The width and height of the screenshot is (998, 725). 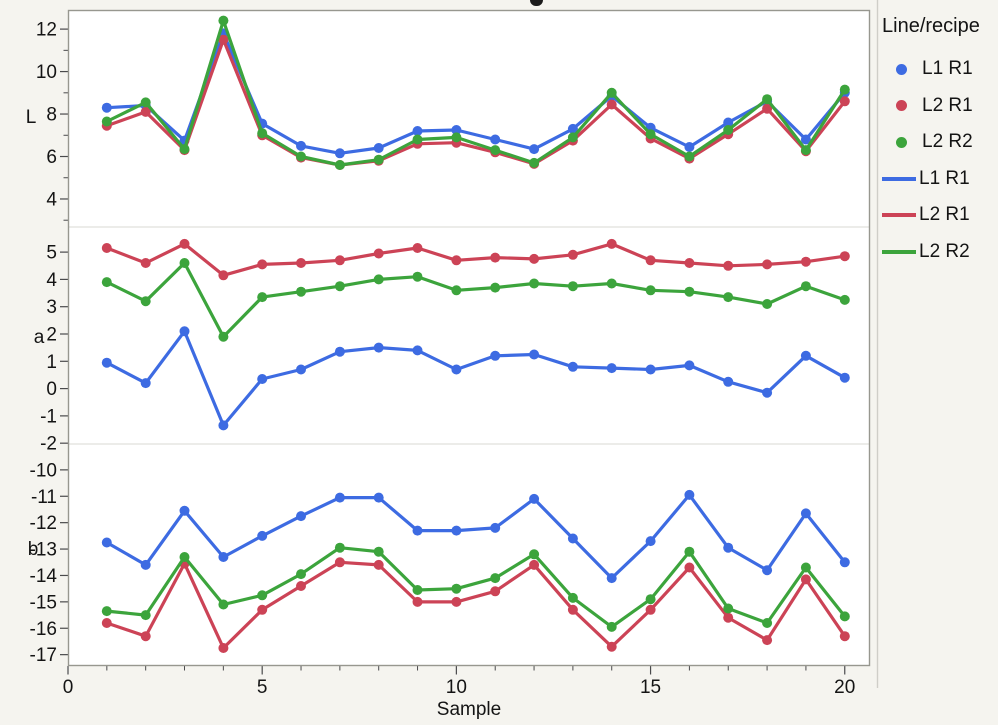 What do you see at coordinates (939, 252) in the screenshot?
I see `legend-item-l2-r2-line: L2 R2` at bounding box center [939, 252].